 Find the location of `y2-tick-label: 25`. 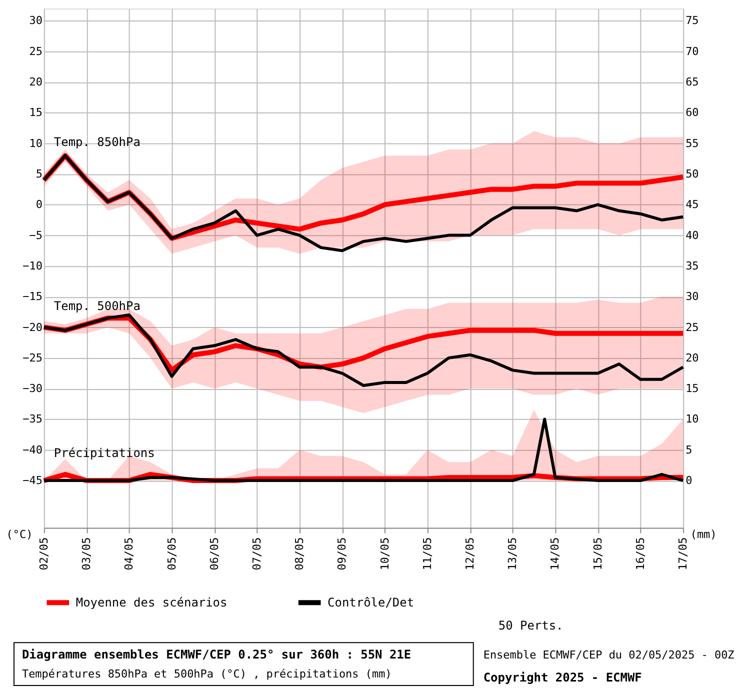

y2-tick-label: 25 is located at coordinates (692, 327).